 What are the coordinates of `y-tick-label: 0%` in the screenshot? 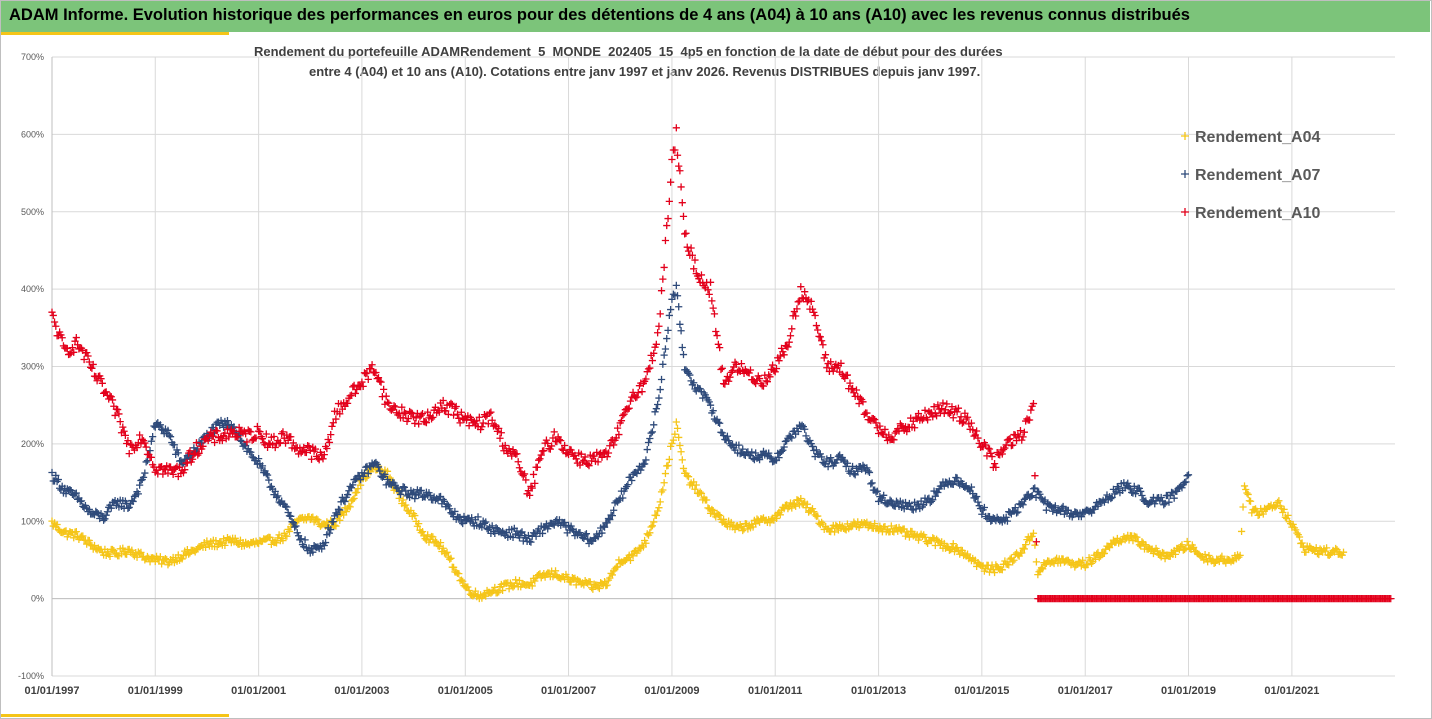 It's located at (37, 599).